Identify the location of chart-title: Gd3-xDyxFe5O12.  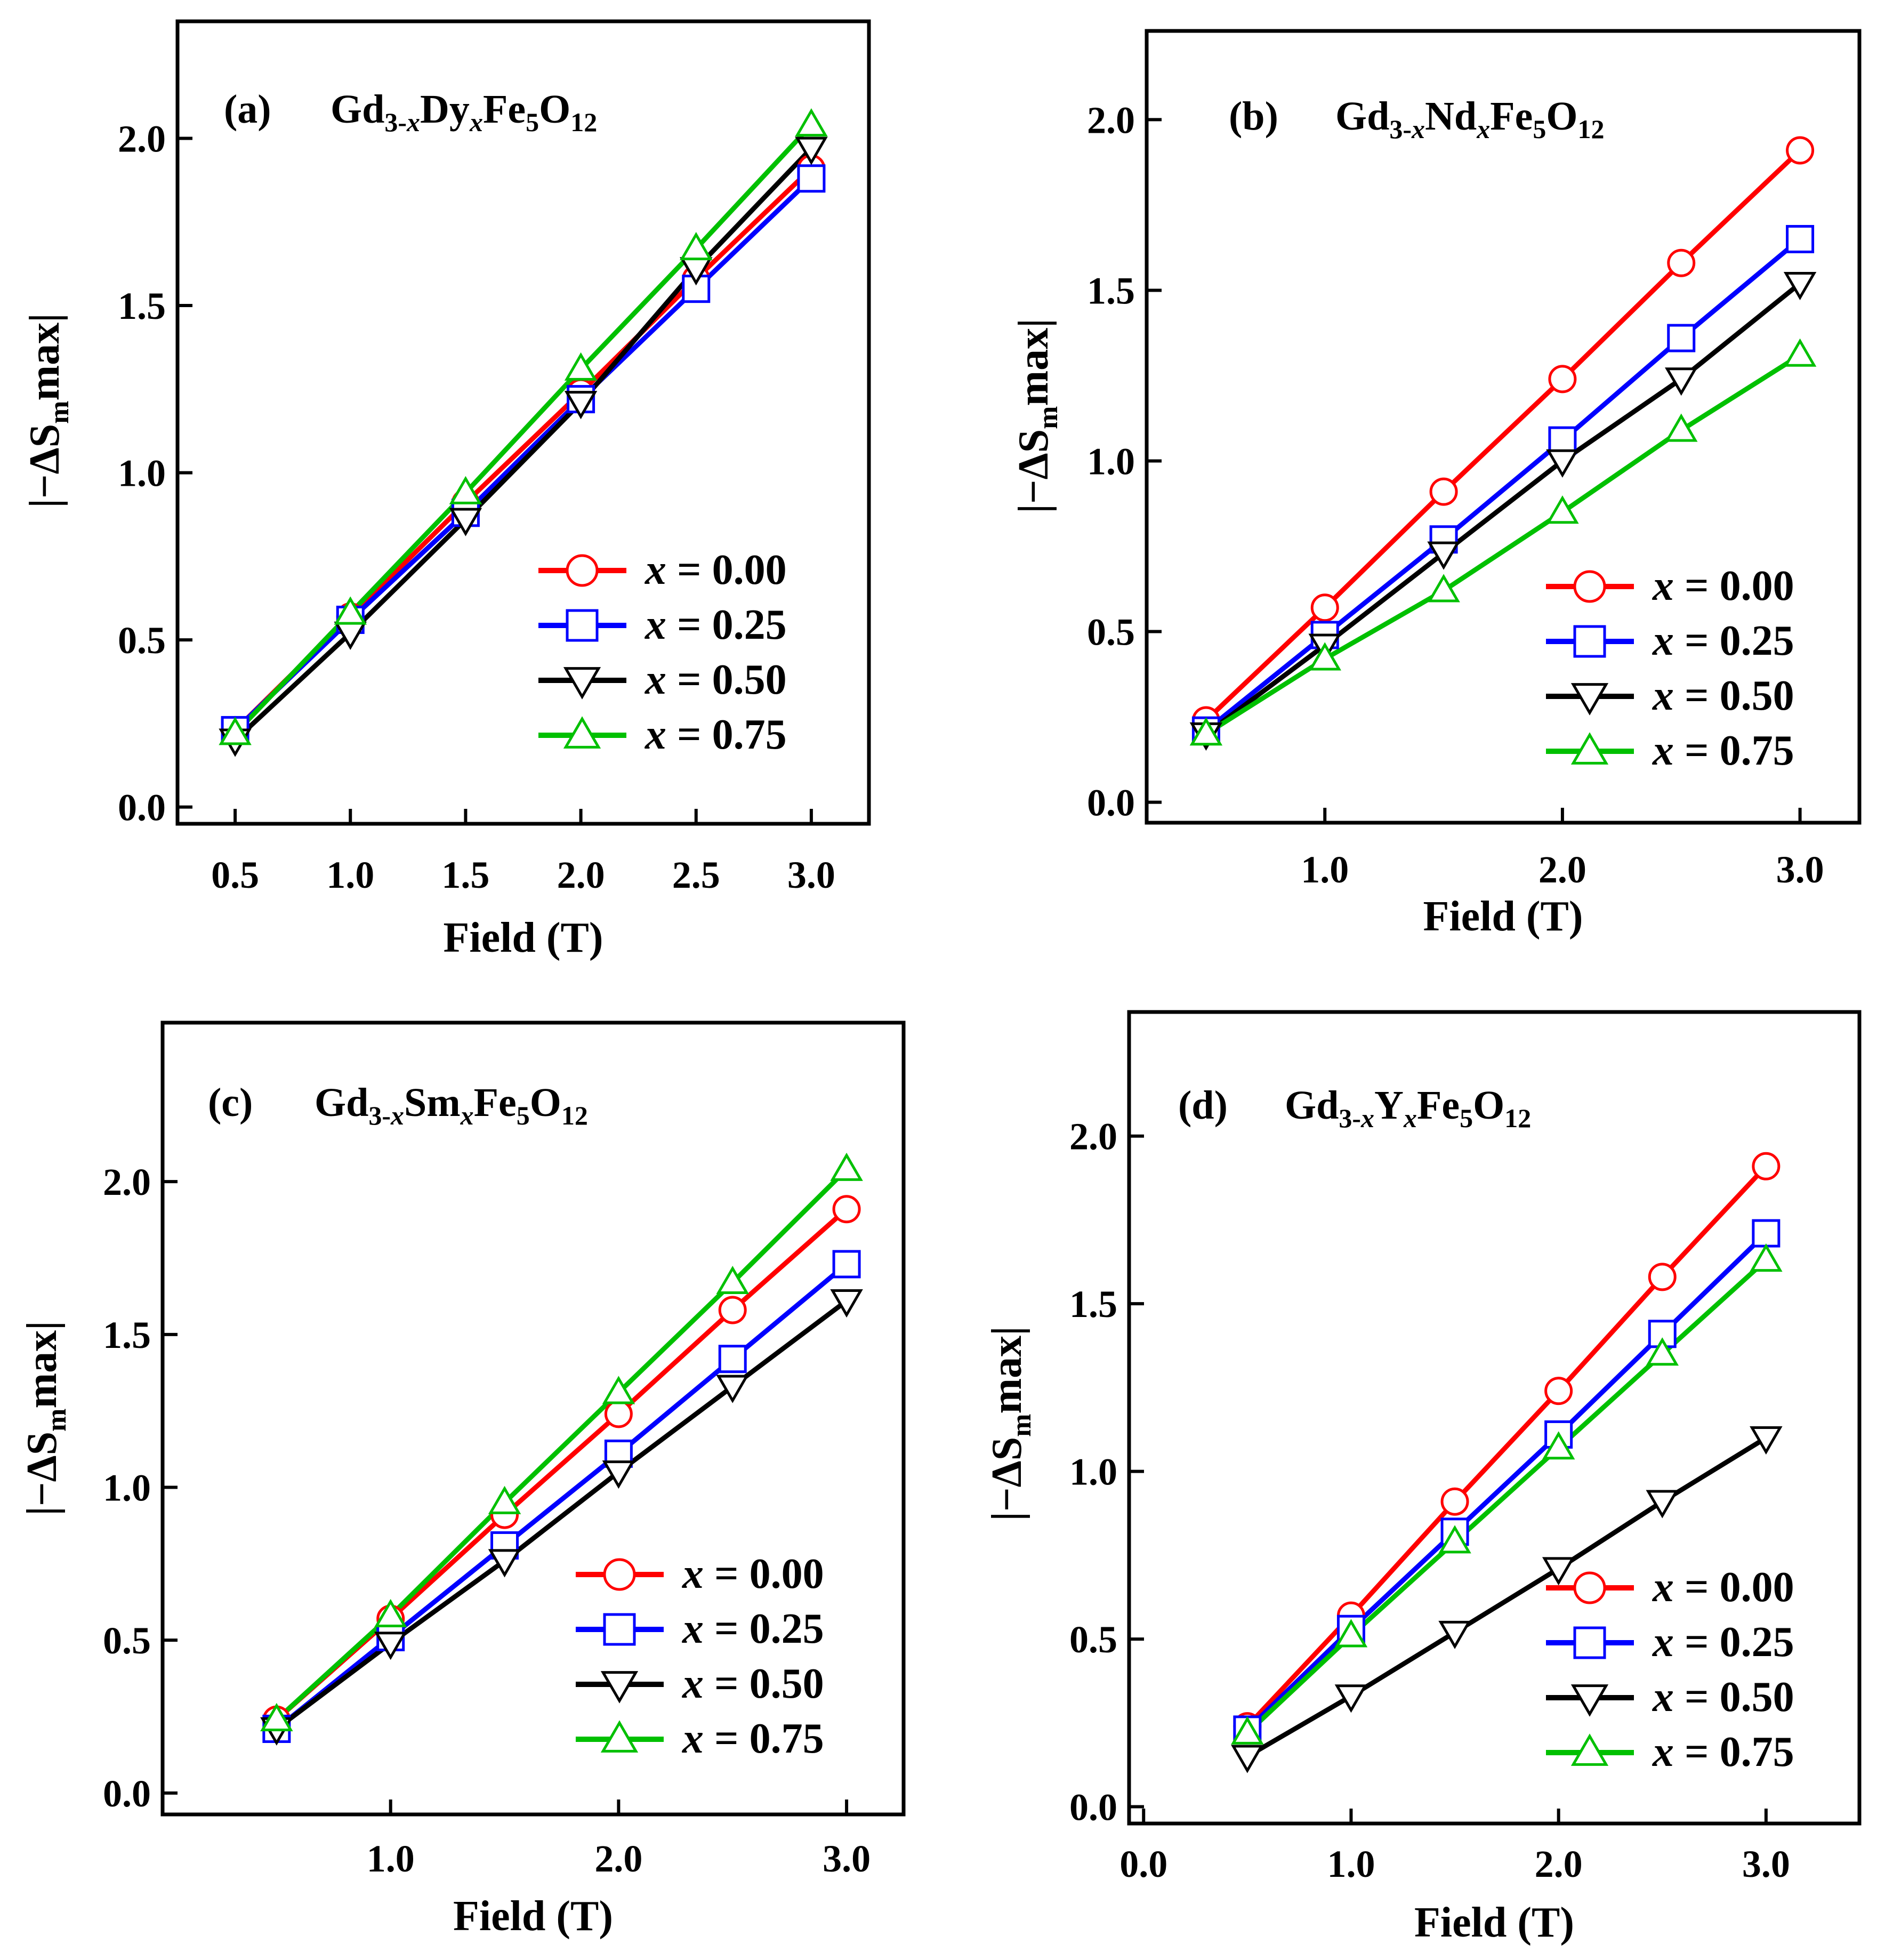
(464, 112).